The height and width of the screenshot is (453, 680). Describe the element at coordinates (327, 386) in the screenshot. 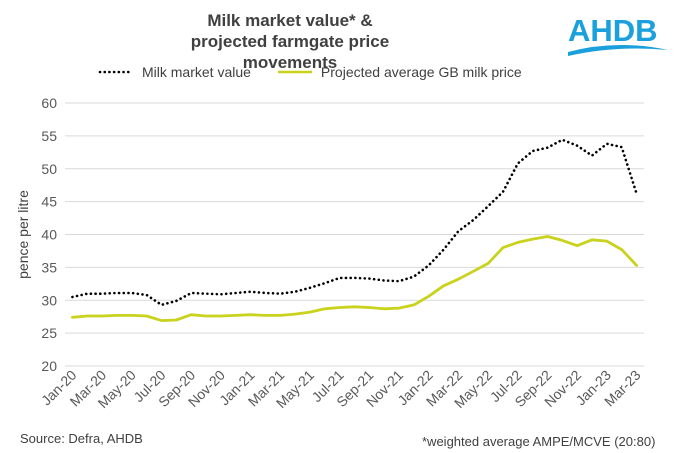

I see `x-tick-label-Jul-21: Jul-21` at that location.